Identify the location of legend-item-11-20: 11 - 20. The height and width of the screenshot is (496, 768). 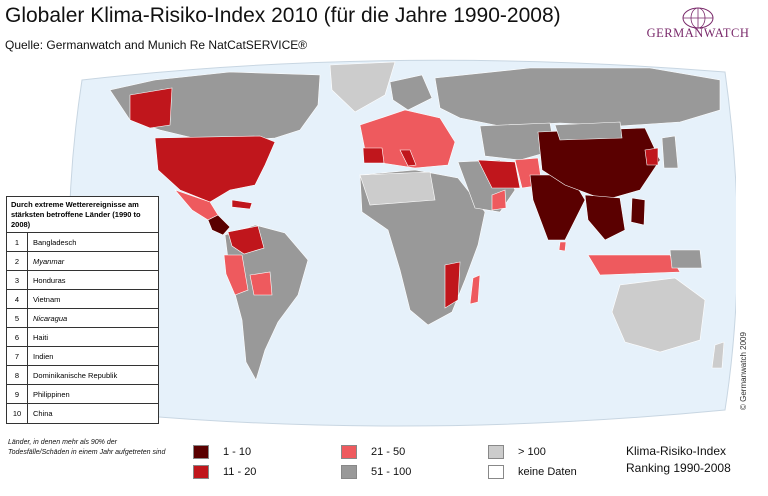
(224, 472).